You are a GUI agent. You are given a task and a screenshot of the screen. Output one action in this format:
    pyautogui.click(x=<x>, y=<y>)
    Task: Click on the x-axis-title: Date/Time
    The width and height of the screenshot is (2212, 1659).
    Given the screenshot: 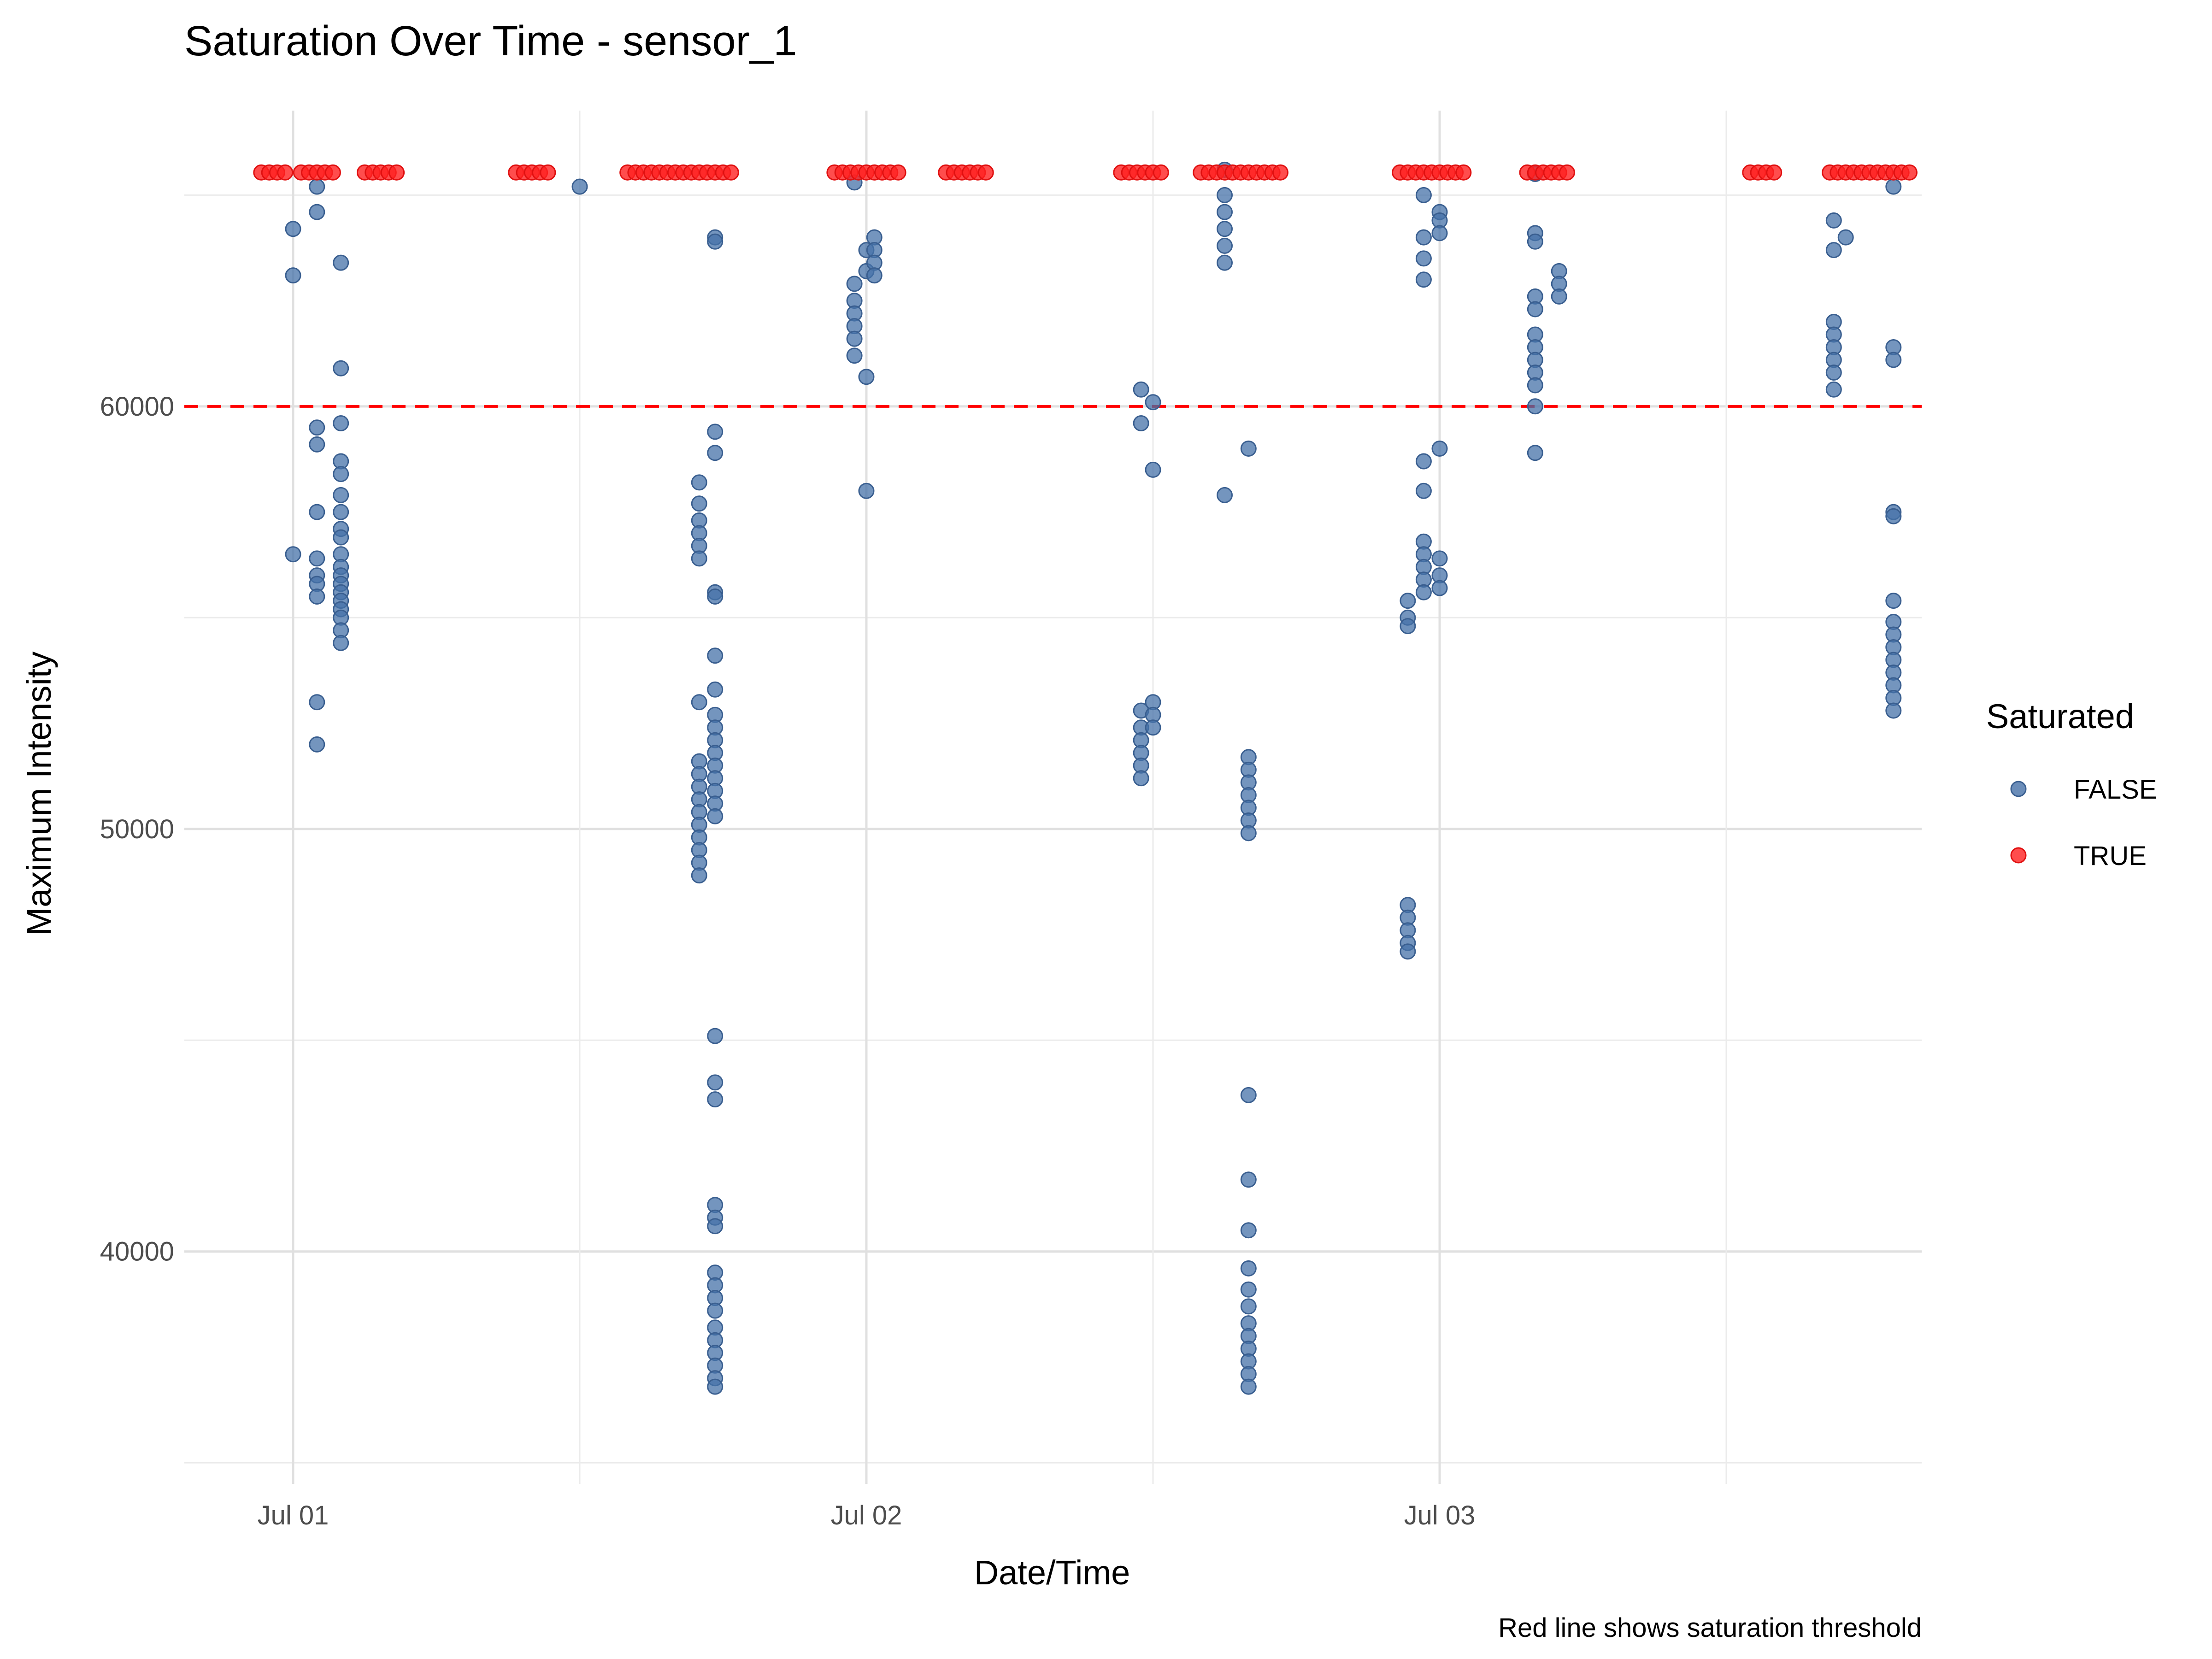 What is the action you would take?
    pyautogui.click(x=1052, y=1572)
    